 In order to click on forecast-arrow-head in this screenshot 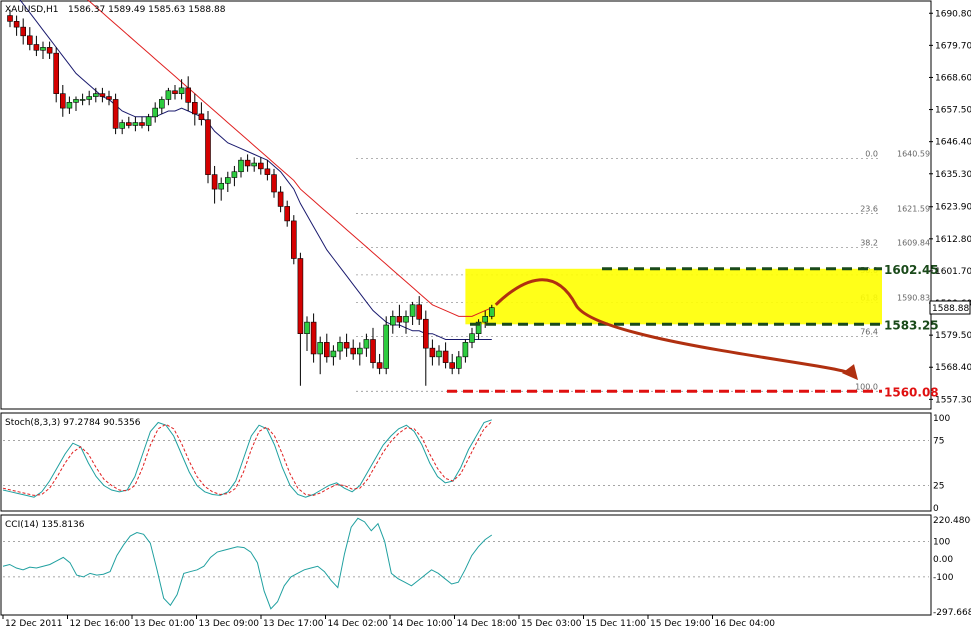, I will do `click(850, 372)`.